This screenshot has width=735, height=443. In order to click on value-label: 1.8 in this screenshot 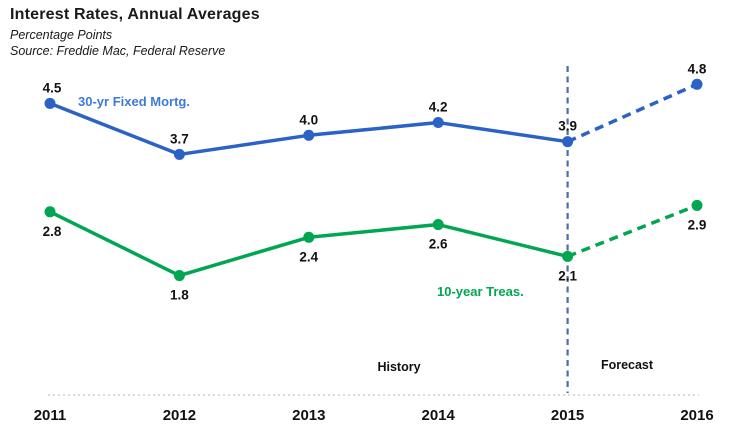, I will do `click(179, 295)`.